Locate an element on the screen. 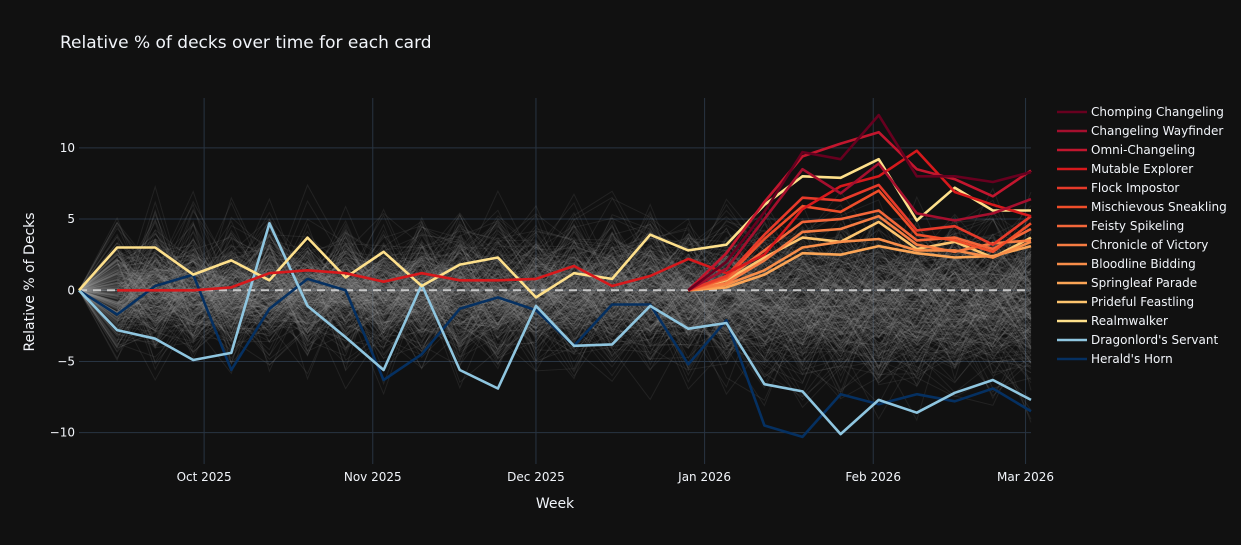 Image resolution: width=1241 pixels, height=545 pixels. legend-item: Chomping Changeling is located at coordinates (1140, 112).